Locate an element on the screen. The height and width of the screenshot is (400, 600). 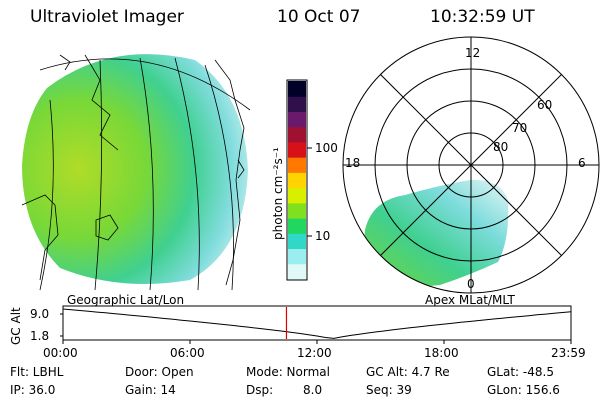
status-glat: GLat: -48.5 is located at coordinates (520, 372).